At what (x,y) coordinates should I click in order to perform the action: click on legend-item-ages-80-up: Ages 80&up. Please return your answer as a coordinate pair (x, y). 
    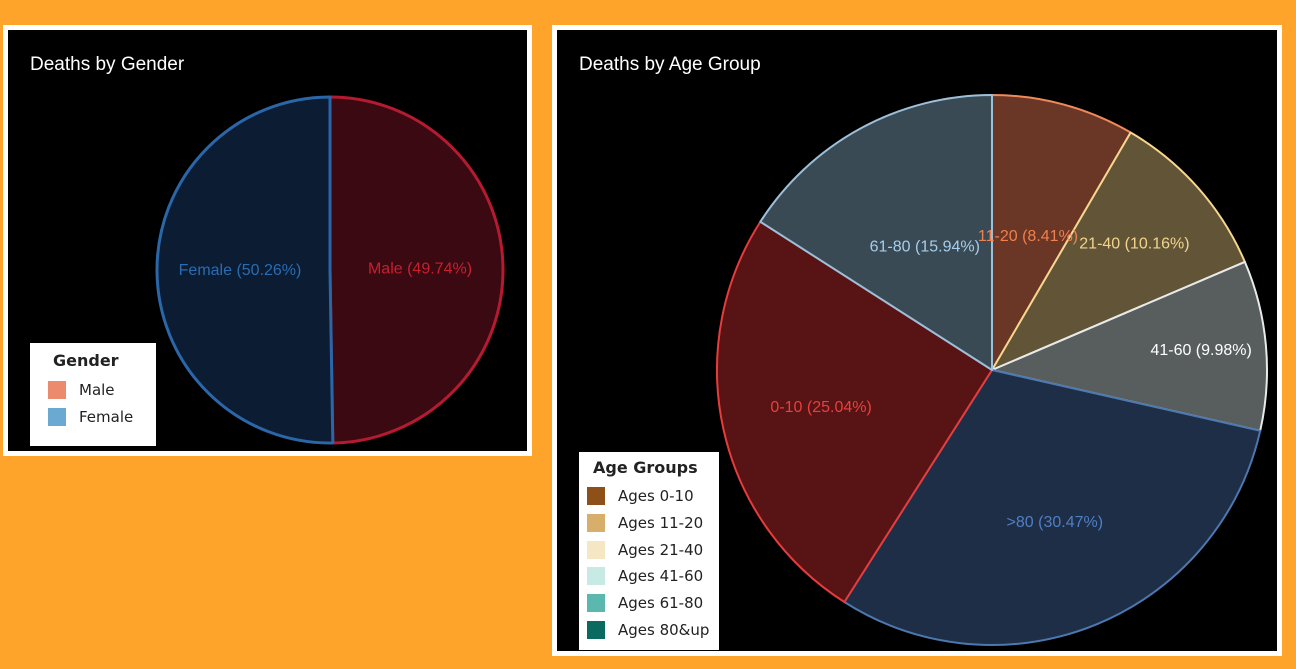
    Looking at the image, I should click on (649, 629).